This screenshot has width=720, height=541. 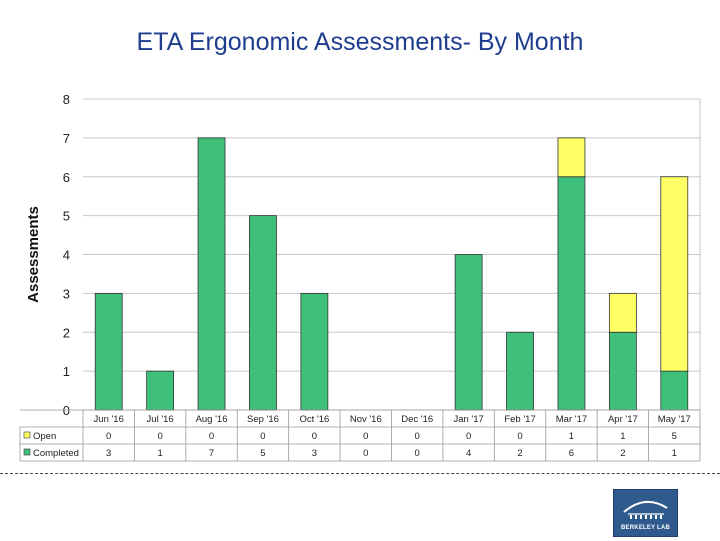 What do you see at coordinates (56, 453) in the screenshot?
I see `table-row-label: Completed` at bounding box center [56, 453].